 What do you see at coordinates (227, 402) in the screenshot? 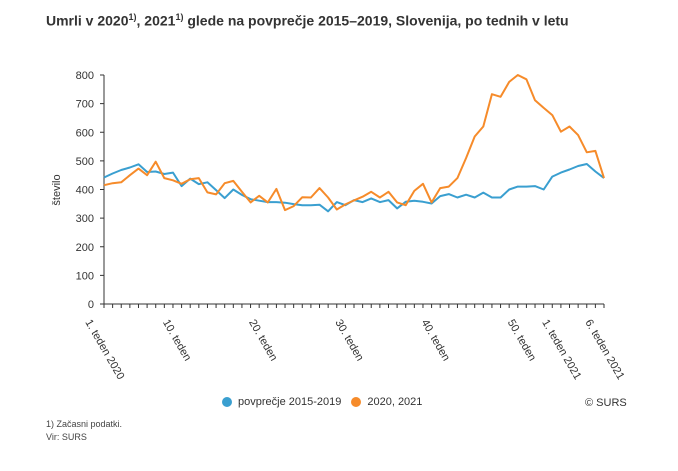
I see `legend-marker-average` at bounding box center [227, 402].